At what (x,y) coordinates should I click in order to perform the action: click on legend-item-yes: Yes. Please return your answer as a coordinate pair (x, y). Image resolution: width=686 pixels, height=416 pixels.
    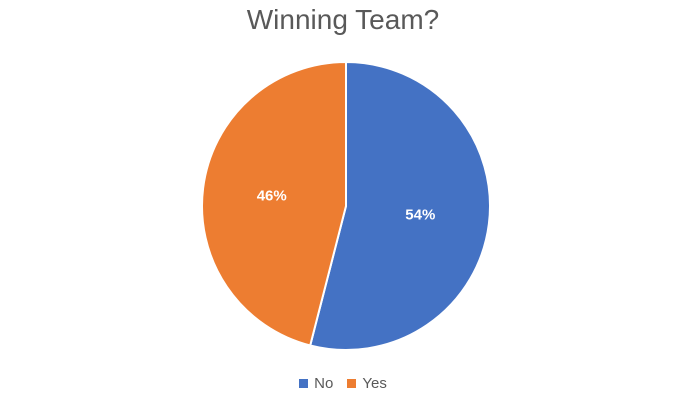
    Looking at the image, I should click on (367, 383).